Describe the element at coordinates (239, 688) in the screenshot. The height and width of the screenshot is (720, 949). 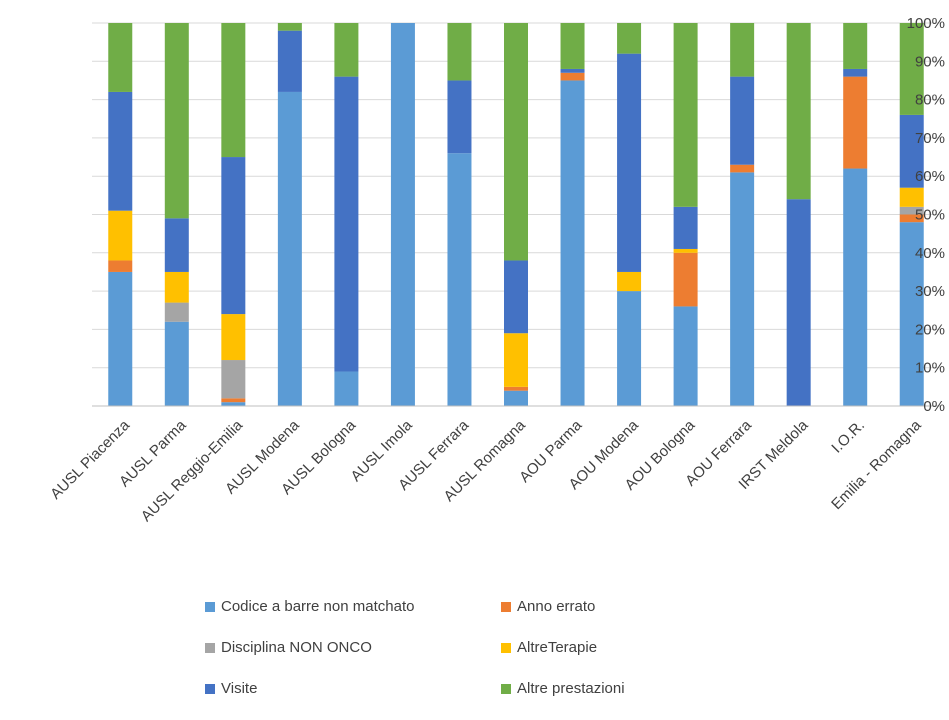
I see `legend-label: Visite` at that location.